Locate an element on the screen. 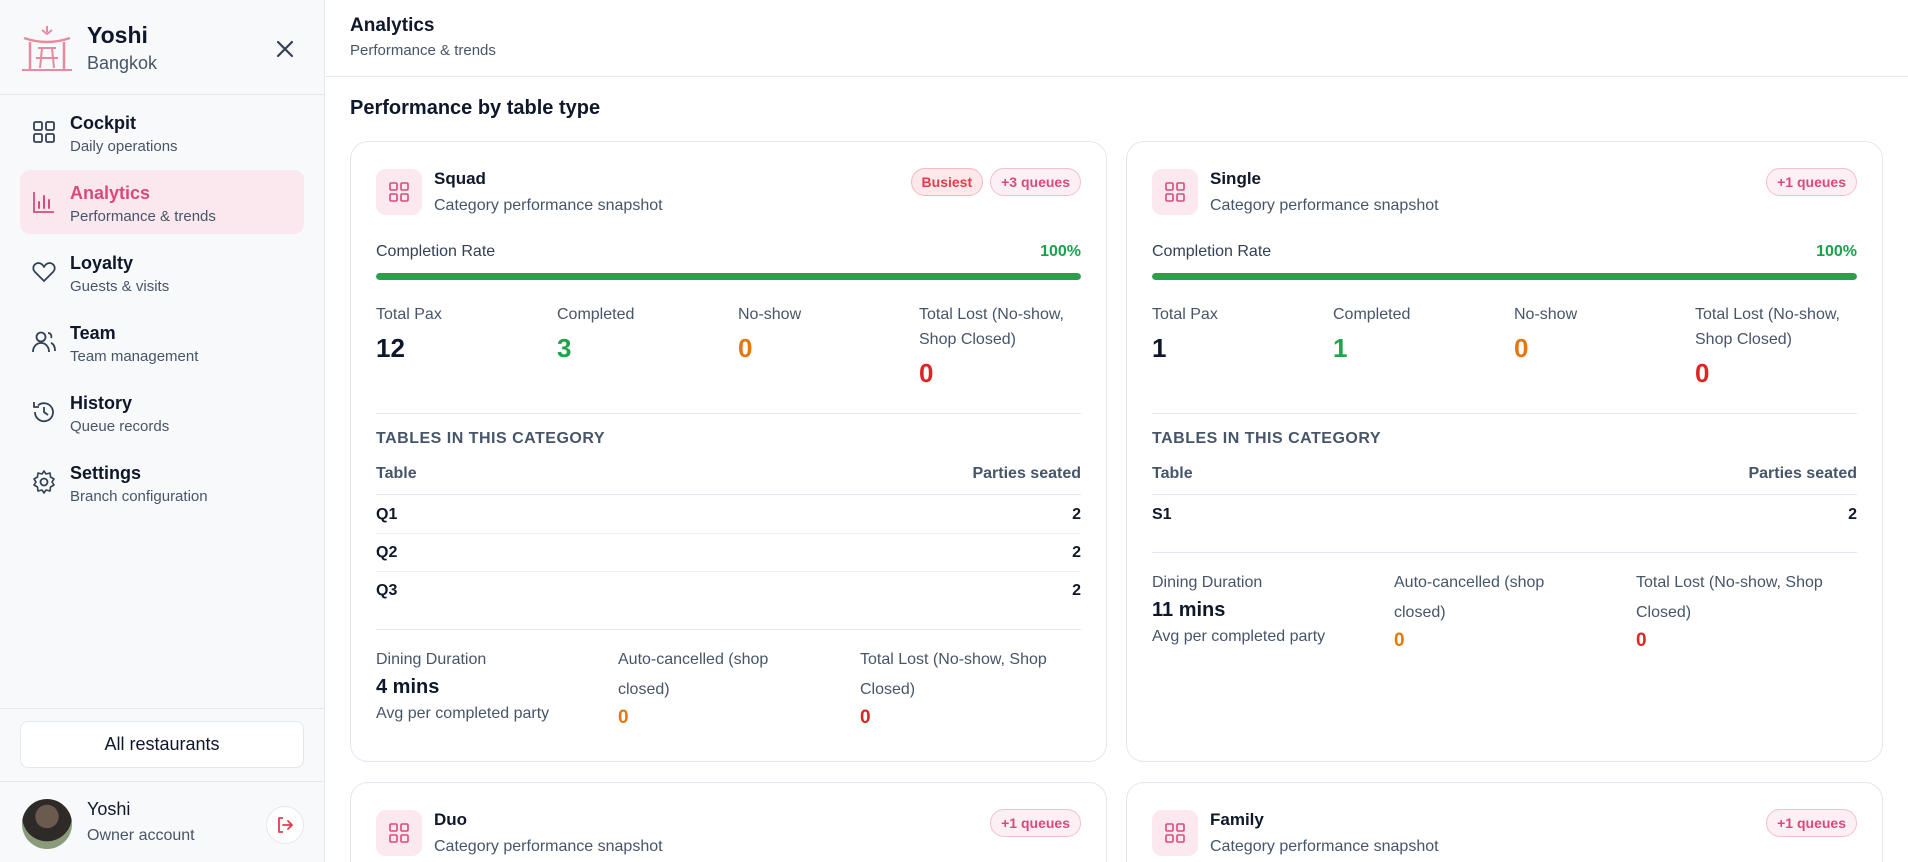  stat-value: 1 is located at coordinates (1340, 348).